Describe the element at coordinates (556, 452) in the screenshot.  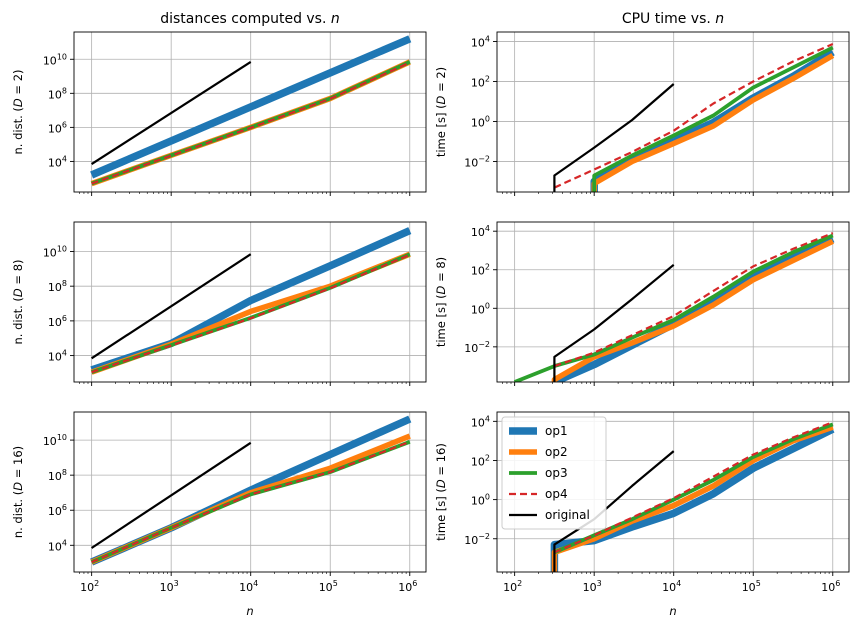
I see `legend-label-op2: op2` at that location.